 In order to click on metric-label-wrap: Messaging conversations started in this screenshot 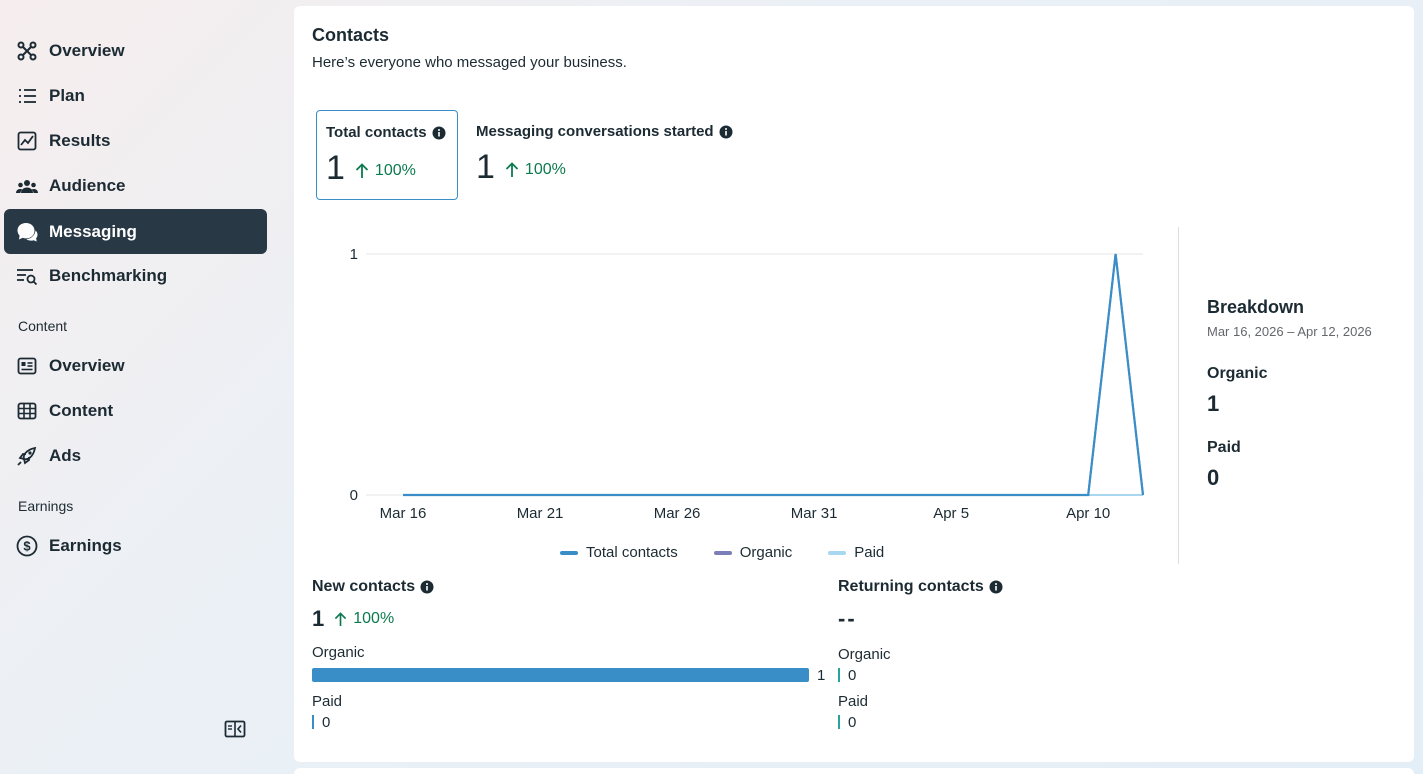, I will do `click(612, 131)`.